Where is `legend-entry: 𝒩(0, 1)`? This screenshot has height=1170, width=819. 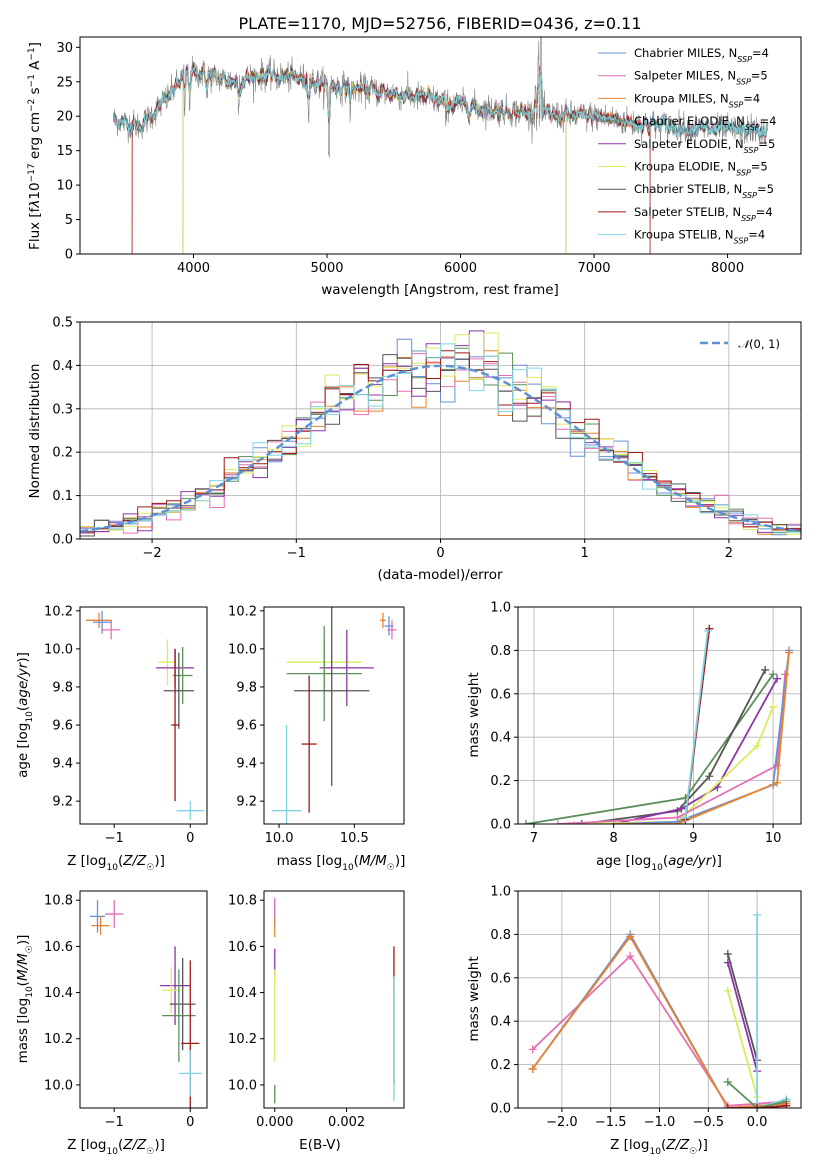 legend-entry: 𝒩(0, 1) is located at coordinates (759, 344).